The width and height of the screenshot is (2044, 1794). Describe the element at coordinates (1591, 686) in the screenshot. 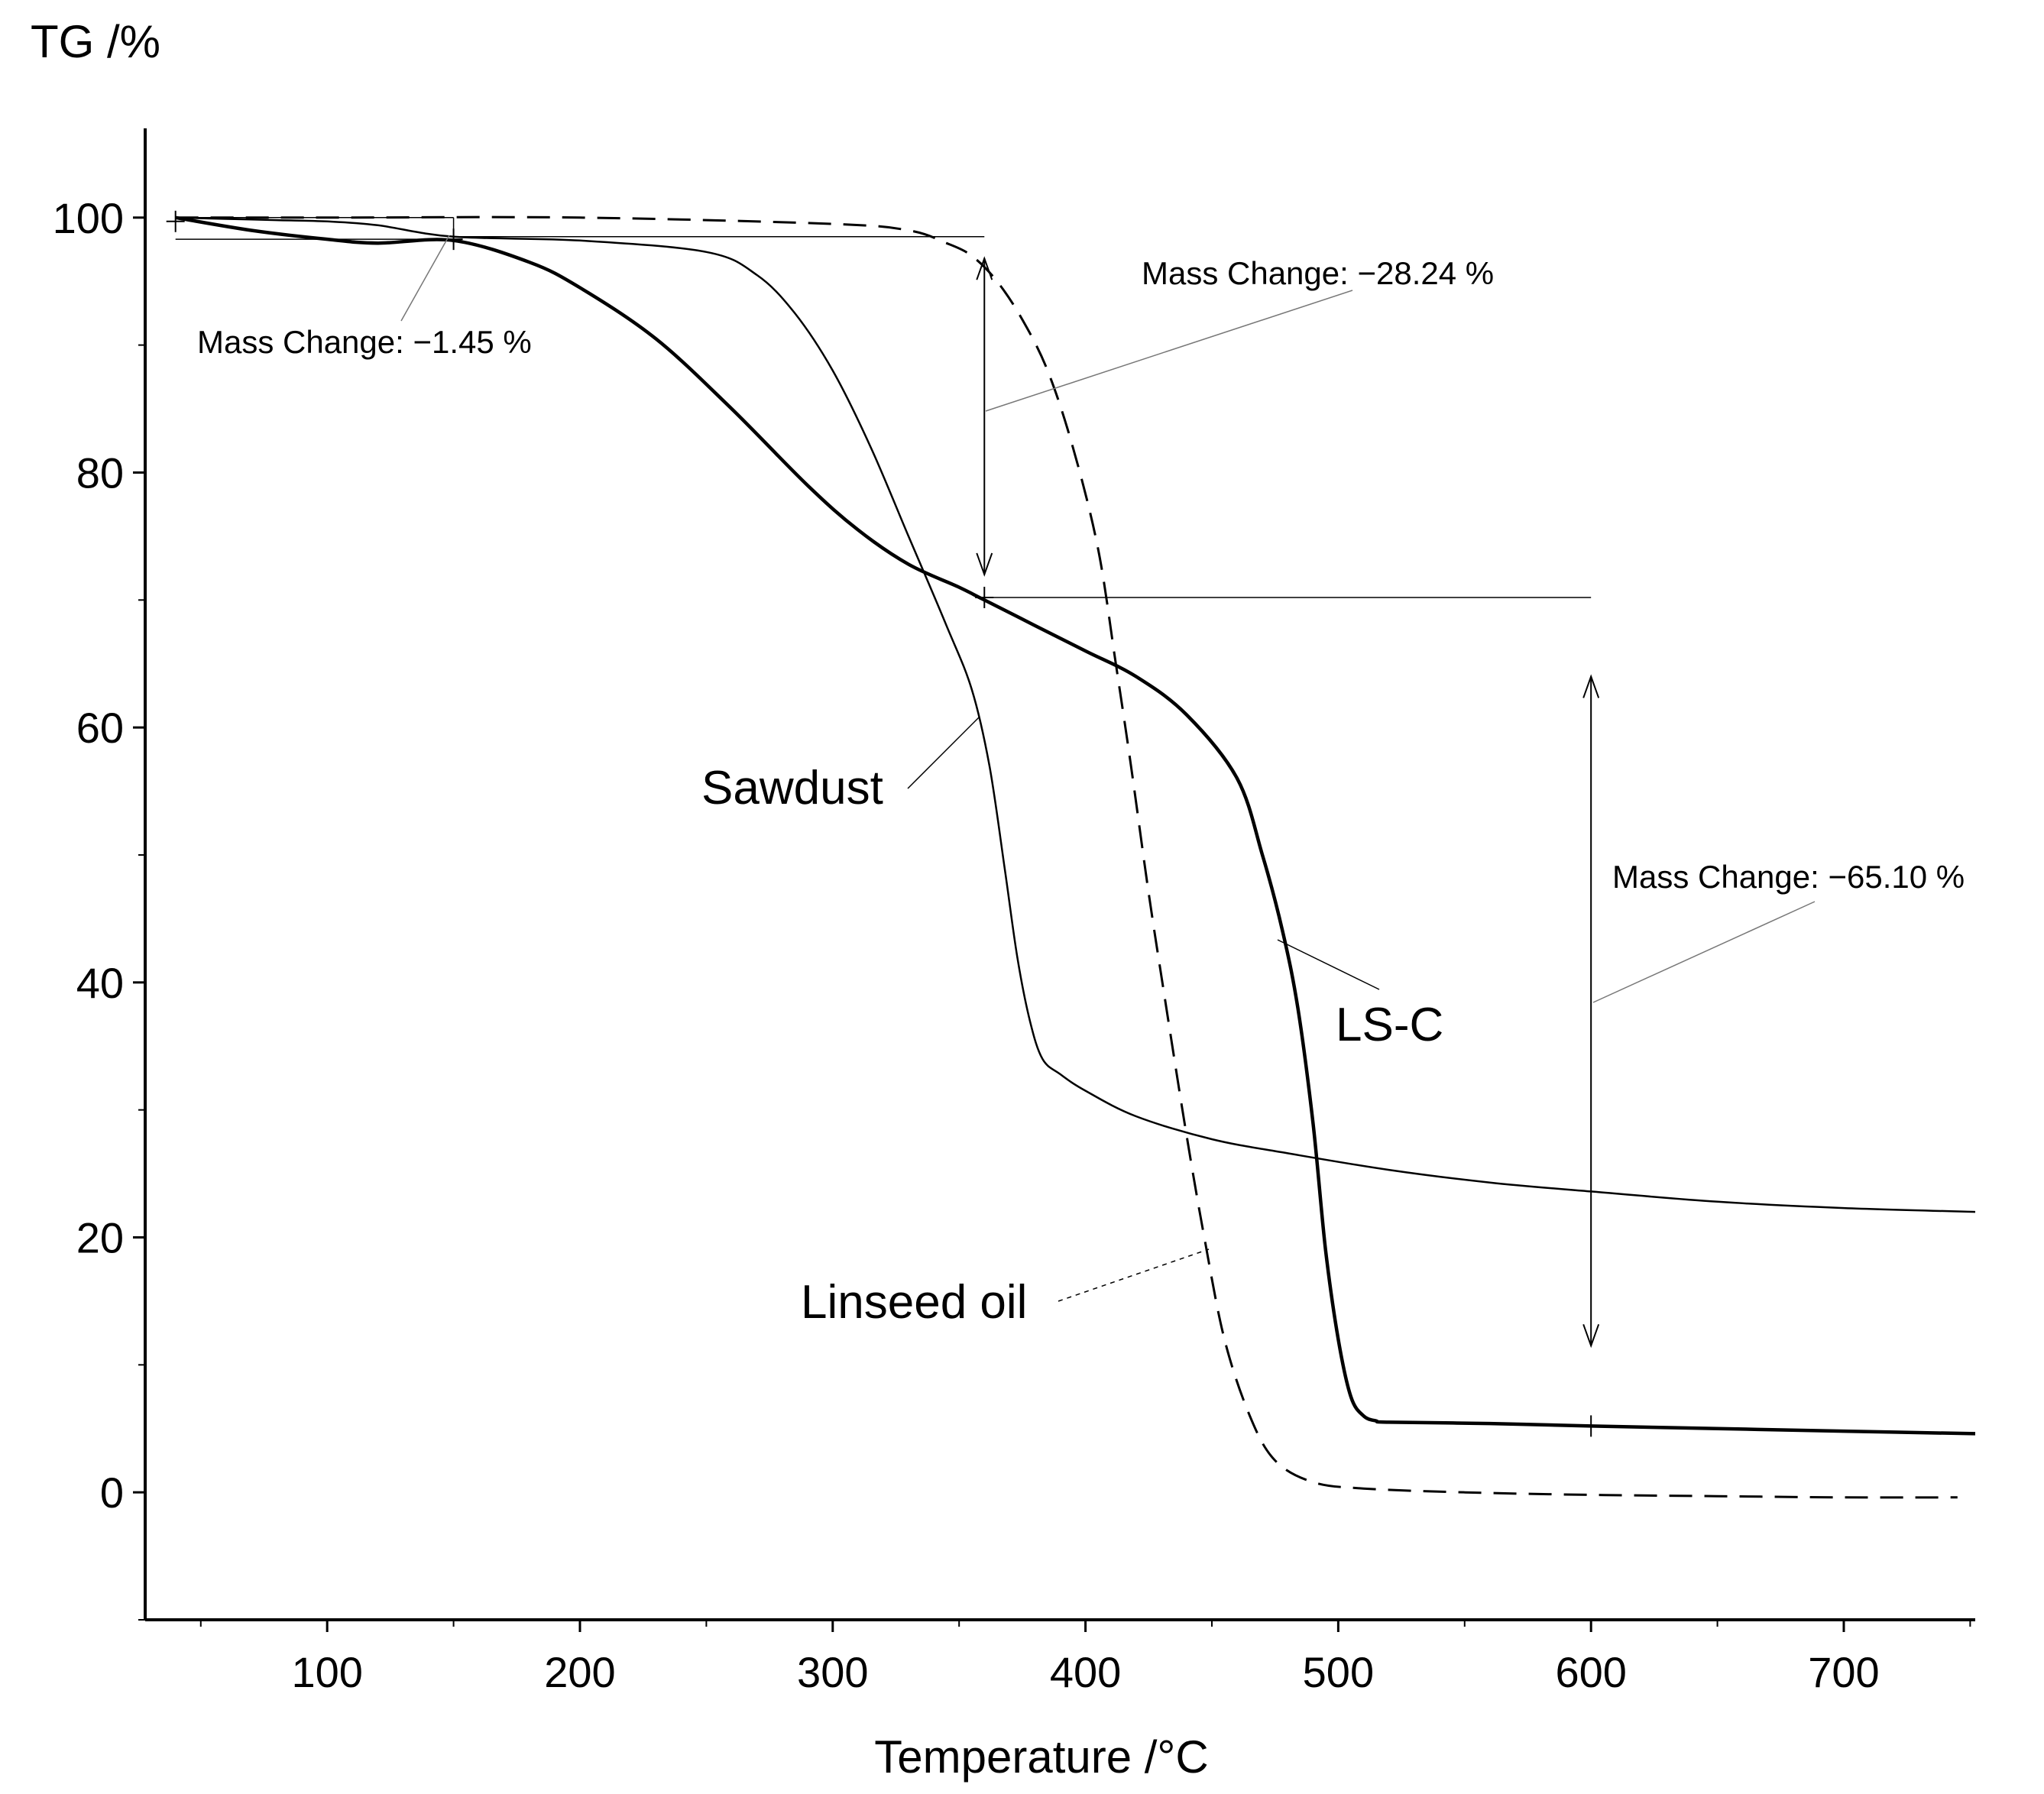

I see `annotation-3-arrow-head-top` at that location.